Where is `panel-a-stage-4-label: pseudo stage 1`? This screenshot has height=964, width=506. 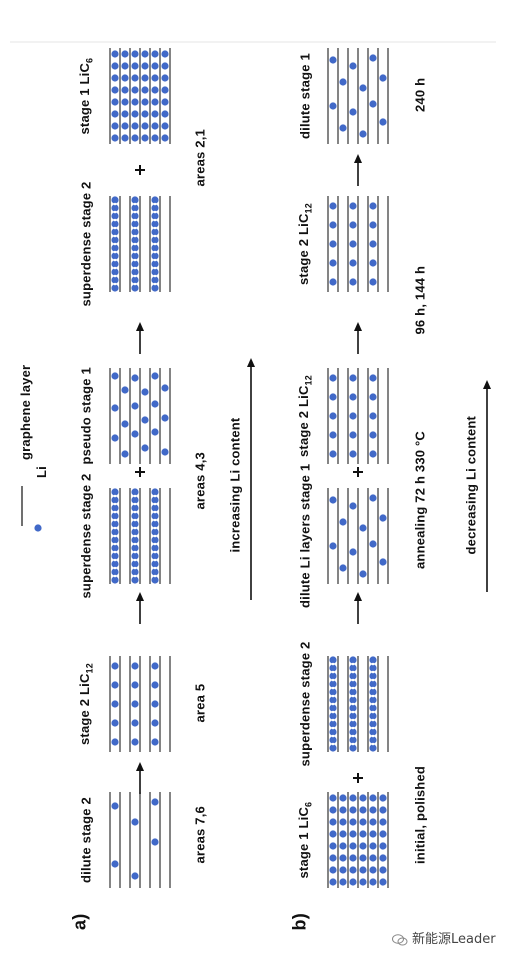 panel-a-stage-4-label: pseudo stage 1 is located at coordinates (86, 416).